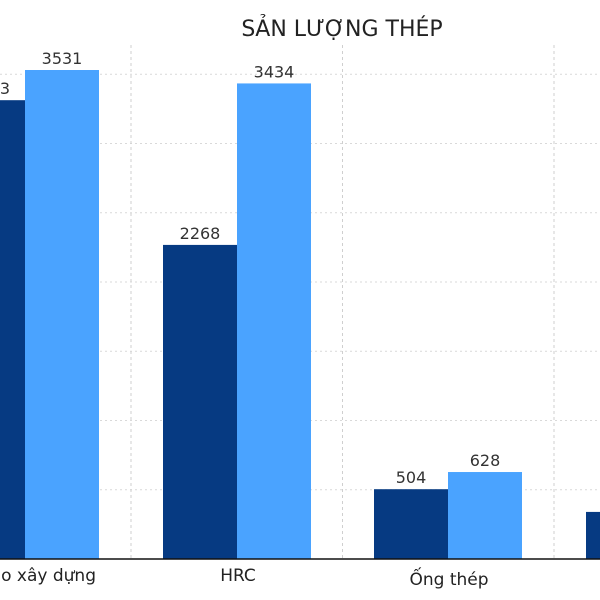 This screenshot has height=600, width=600. Describe the element at coordinates (448, 578) in the screenshot. I see `category-tick-label: Ống thép` at that location.